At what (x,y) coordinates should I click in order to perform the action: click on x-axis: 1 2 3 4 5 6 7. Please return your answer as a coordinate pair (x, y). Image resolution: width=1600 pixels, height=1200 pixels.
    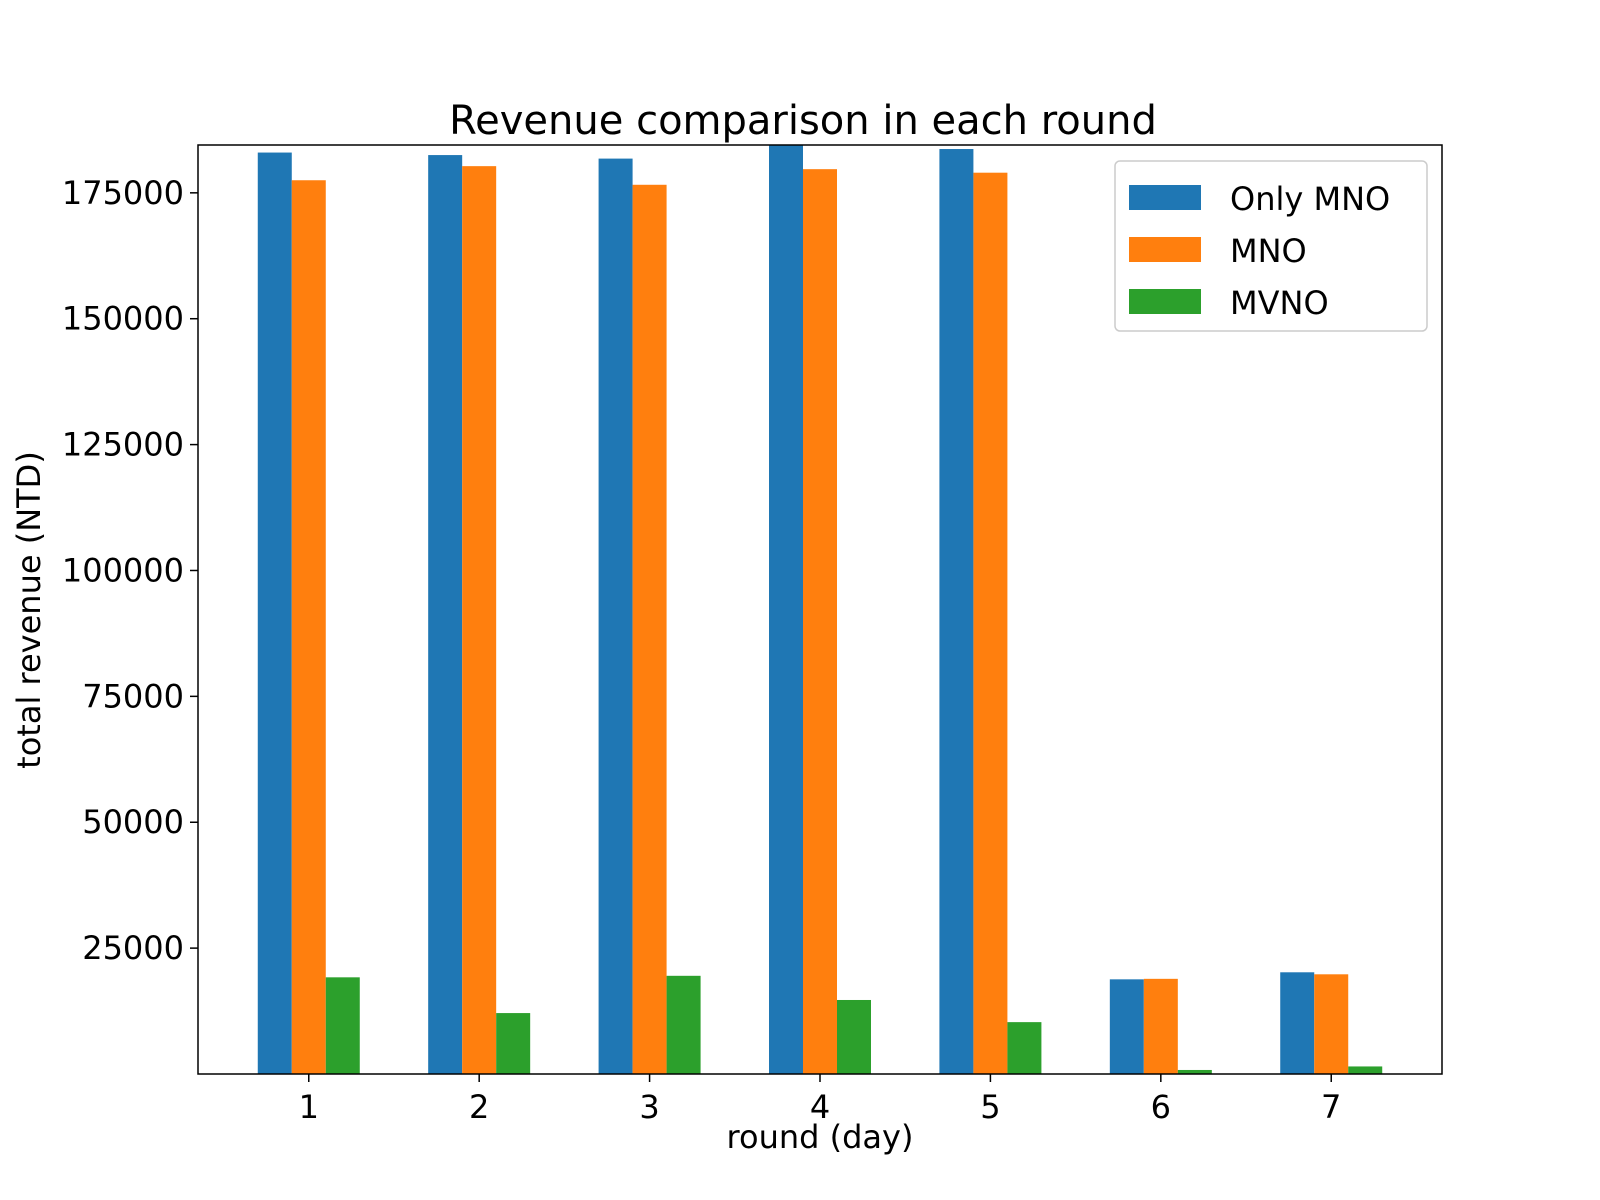
    Looking at the image, I should click on (820, 1100).